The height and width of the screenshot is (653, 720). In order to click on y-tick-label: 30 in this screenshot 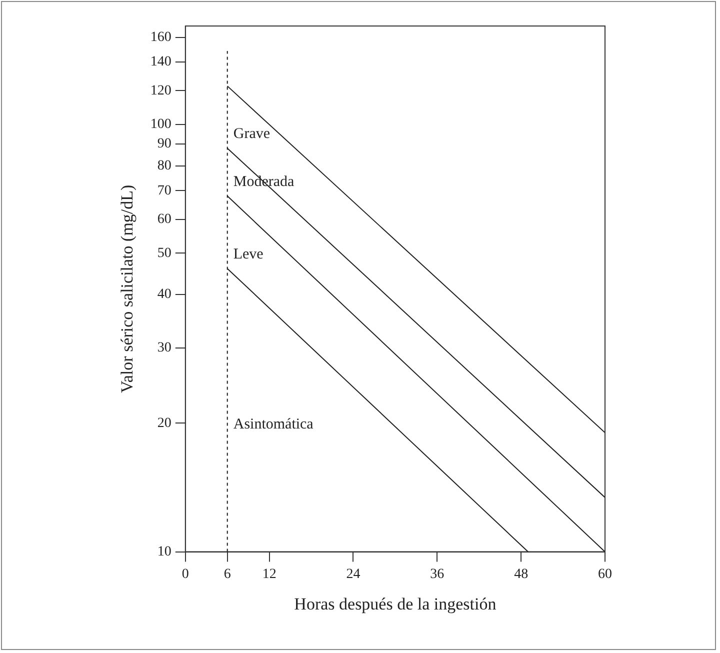, I will do `click(164, 348)`.